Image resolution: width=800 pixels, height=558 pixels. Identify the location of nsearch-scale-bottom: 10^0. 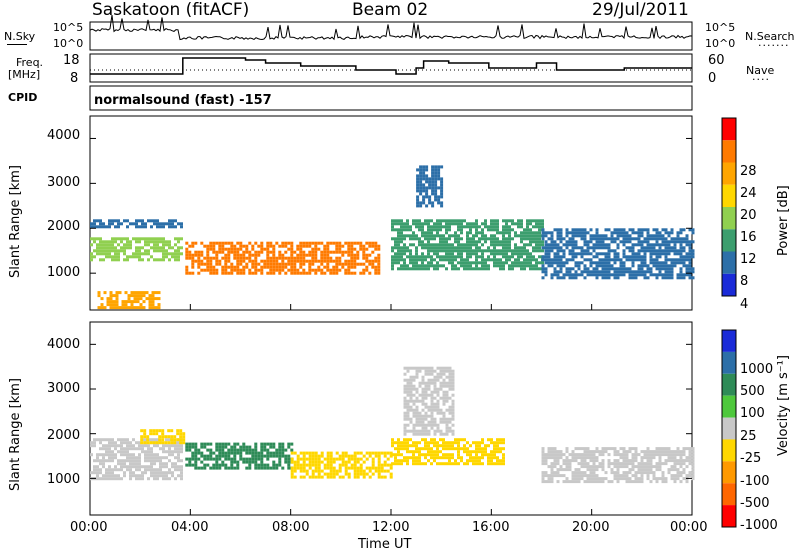
(720, 43).